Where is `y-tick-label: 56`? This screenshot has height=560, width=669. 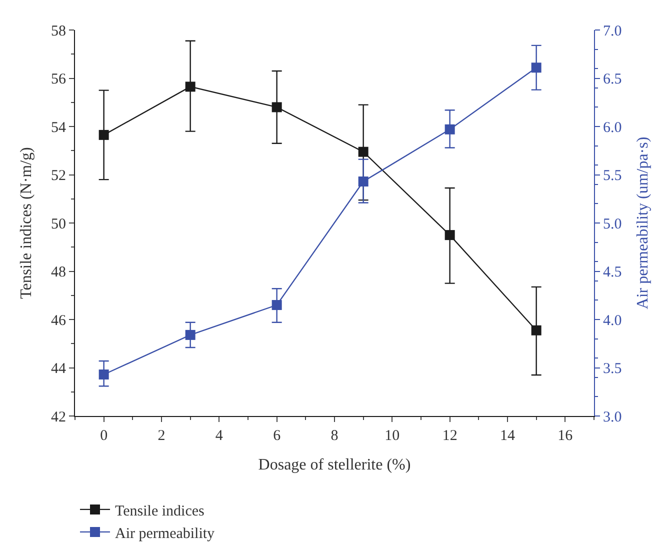 y-tick-label: 56 is located at coordinates (58, 80).